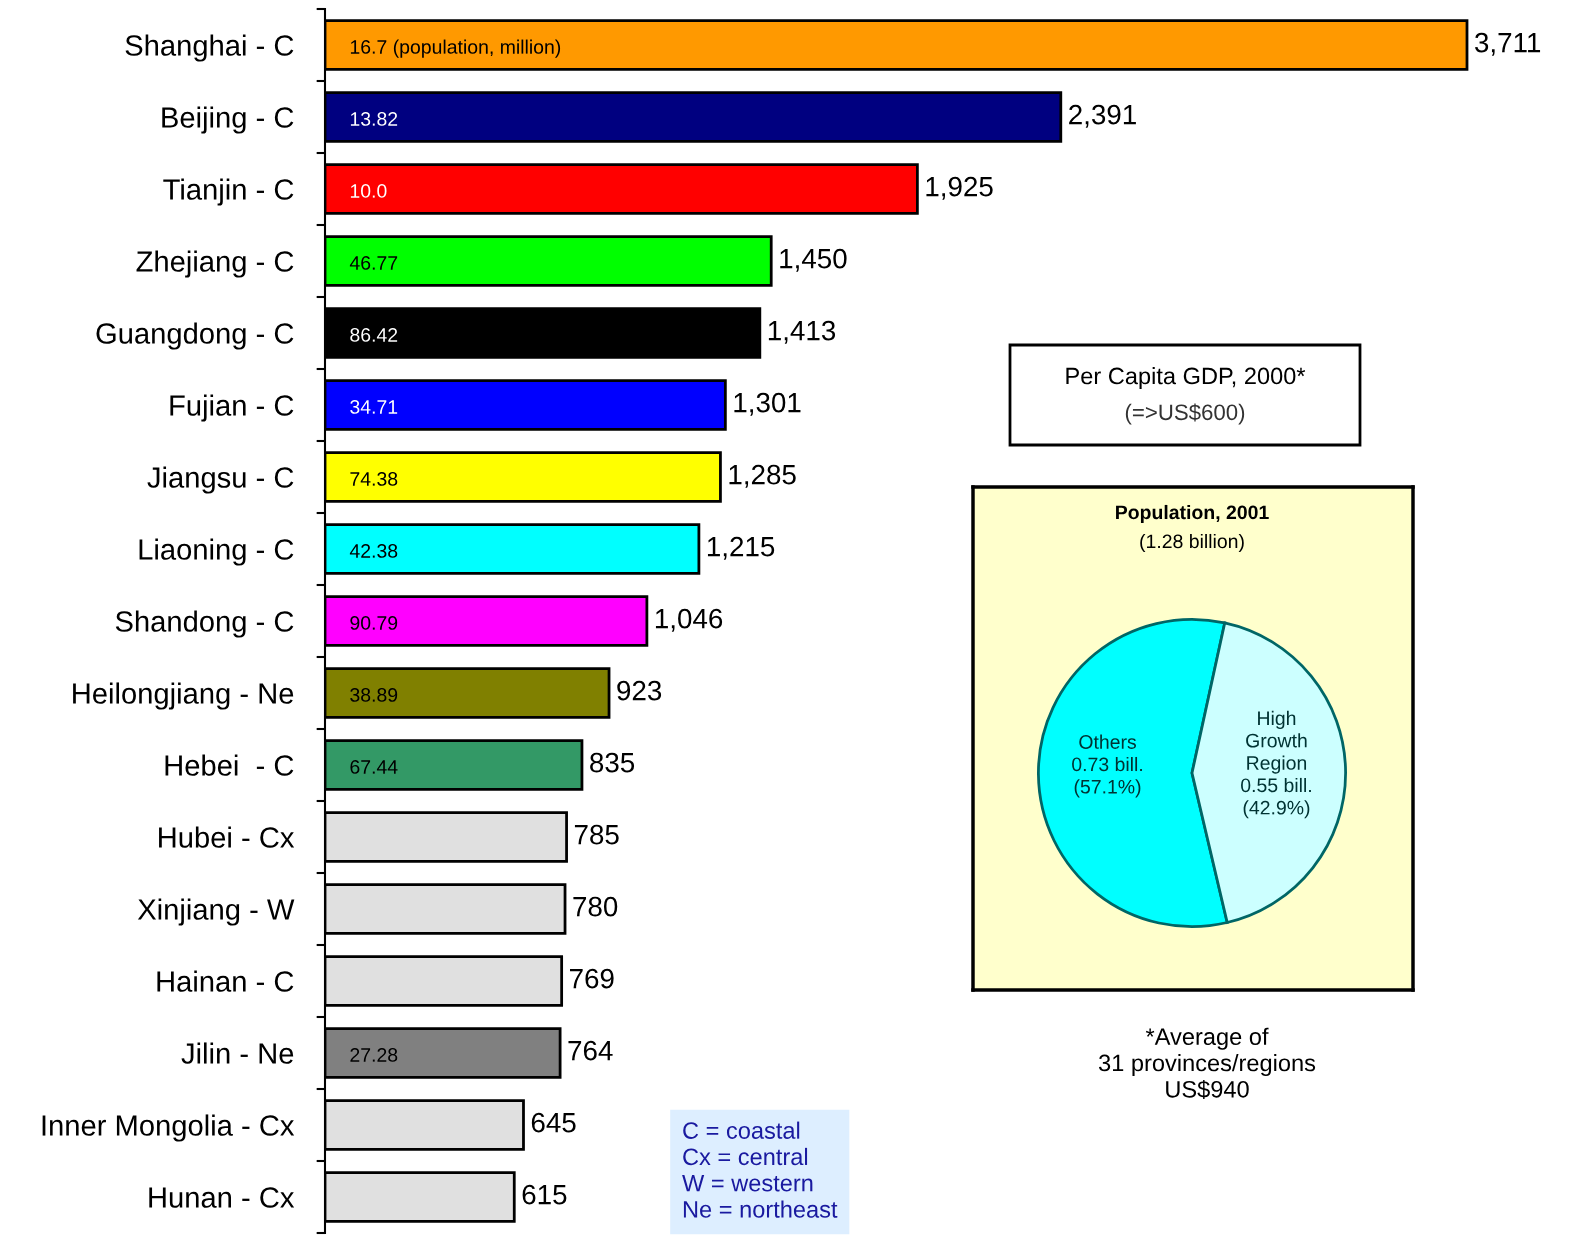 The width and height of the screenshot is (1573, 1247). What do you see at coordinates (368, 191) in the screenshot?
I see `annotation: 10.0` at bounding box center [368, 191].